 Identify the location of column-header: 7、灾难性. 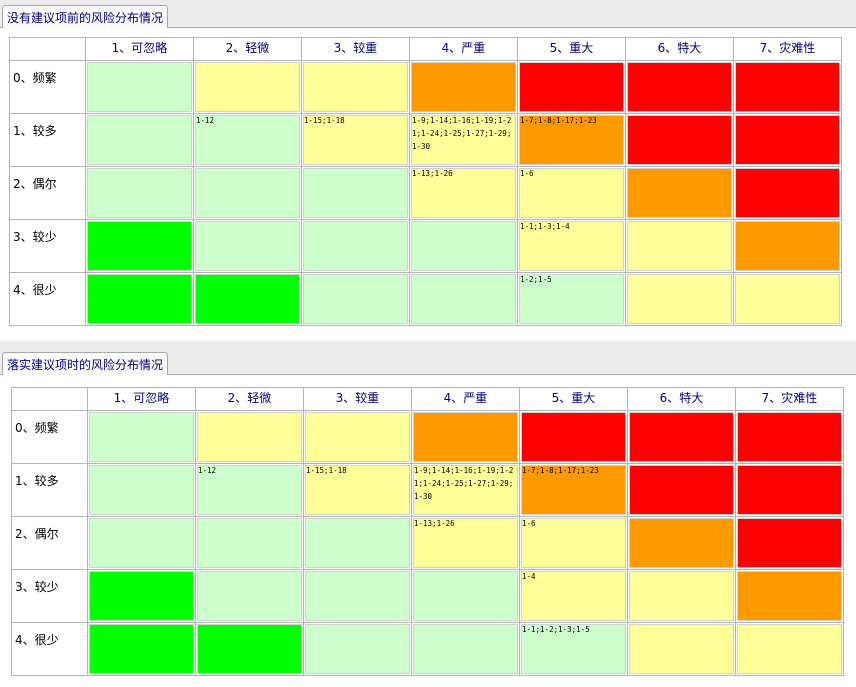
(787, 49).